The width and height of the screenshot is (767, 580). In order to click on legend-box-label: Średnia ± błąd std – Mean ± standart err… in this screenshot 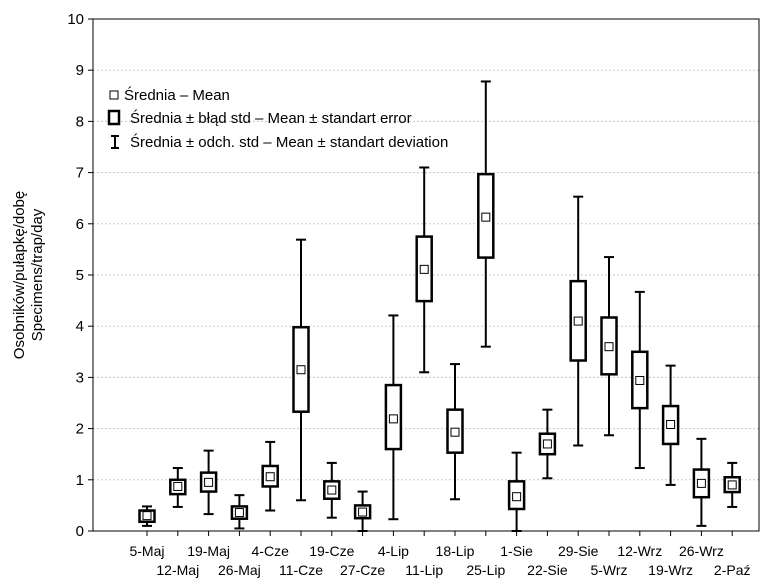, I will do `click(271, 118)`.